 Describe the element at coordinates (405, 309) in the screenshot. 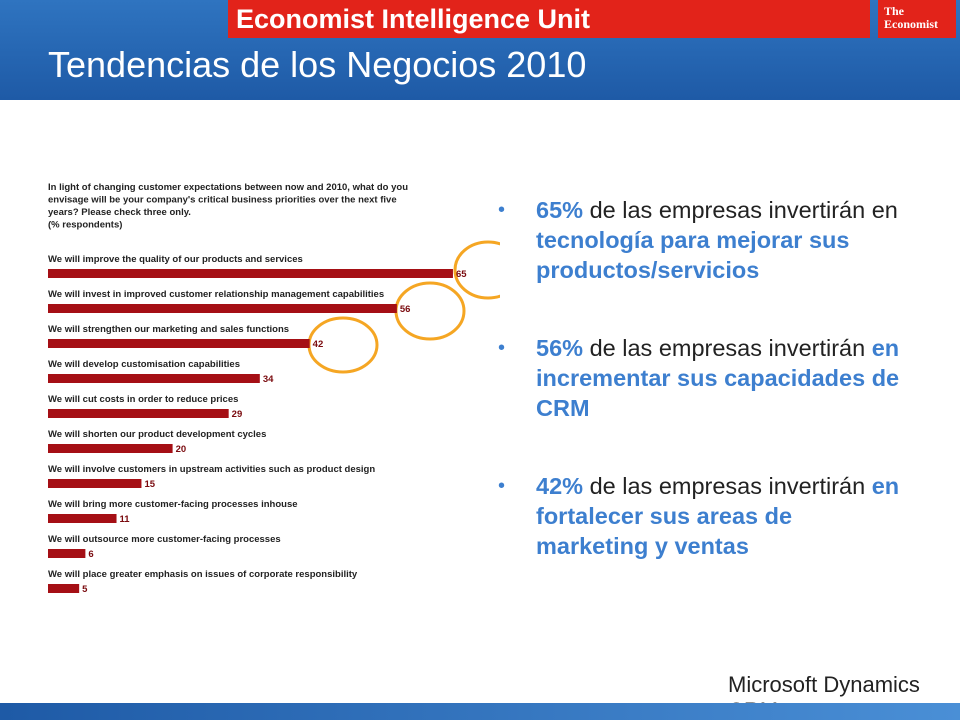

I see `value-label: 56` at that location.